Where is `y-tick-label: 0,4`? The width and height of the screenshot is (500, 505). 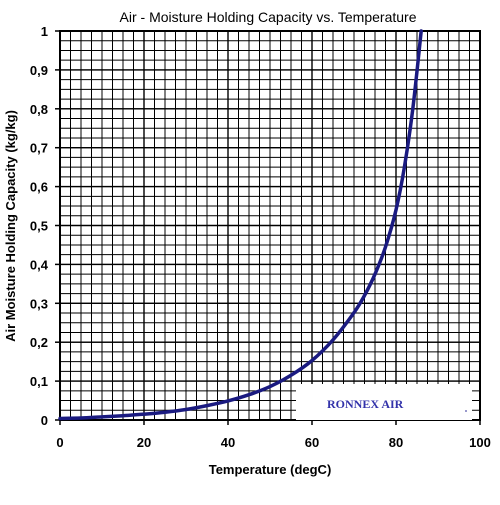
y-tick-label: 0,4 is located at coordinates (39, 264).